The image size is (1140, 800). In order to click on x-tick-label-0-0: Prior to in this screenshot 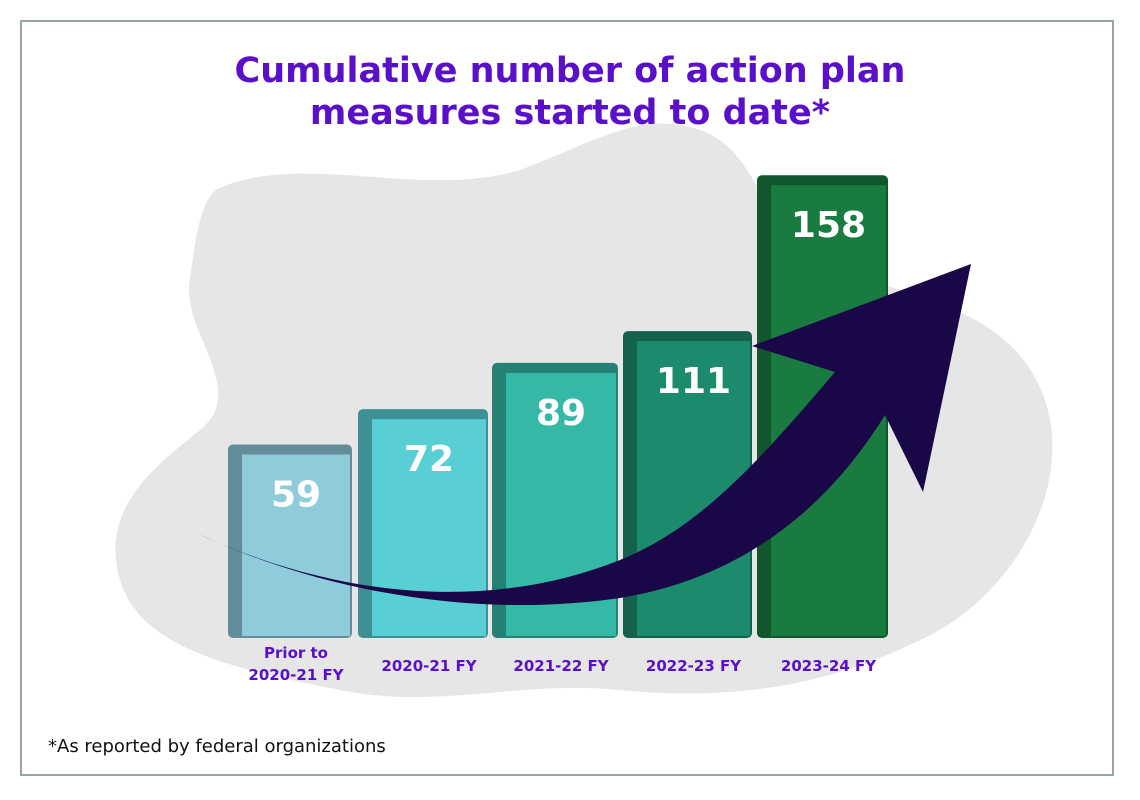, I will do `click(296, 653)`.